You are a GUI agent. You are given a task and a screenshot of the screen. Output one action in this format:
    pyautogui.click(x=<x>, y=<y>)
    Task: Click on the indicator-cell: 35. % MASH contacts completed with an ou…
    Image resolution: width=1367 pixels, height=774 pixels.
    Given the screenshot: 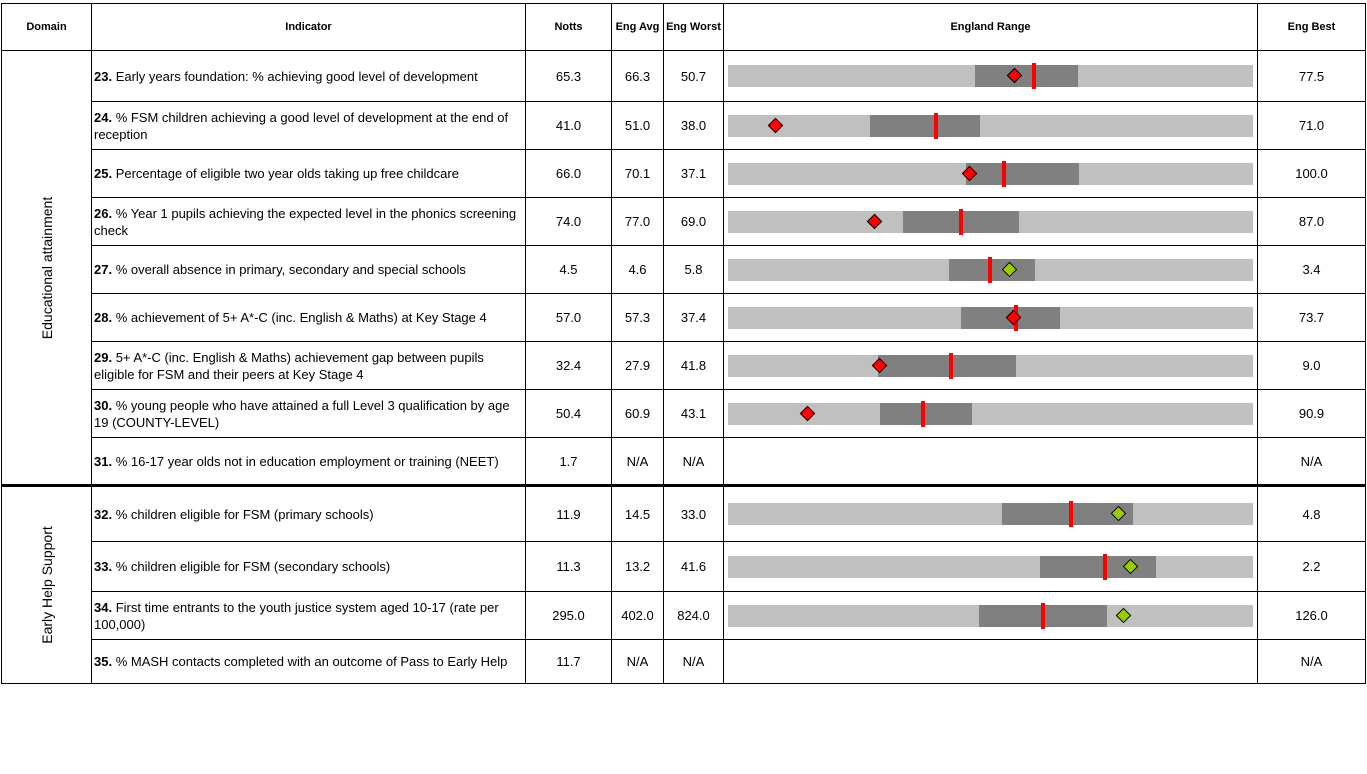 What is the action you would take?
    pyautogui.click(x=308, y=661)
    